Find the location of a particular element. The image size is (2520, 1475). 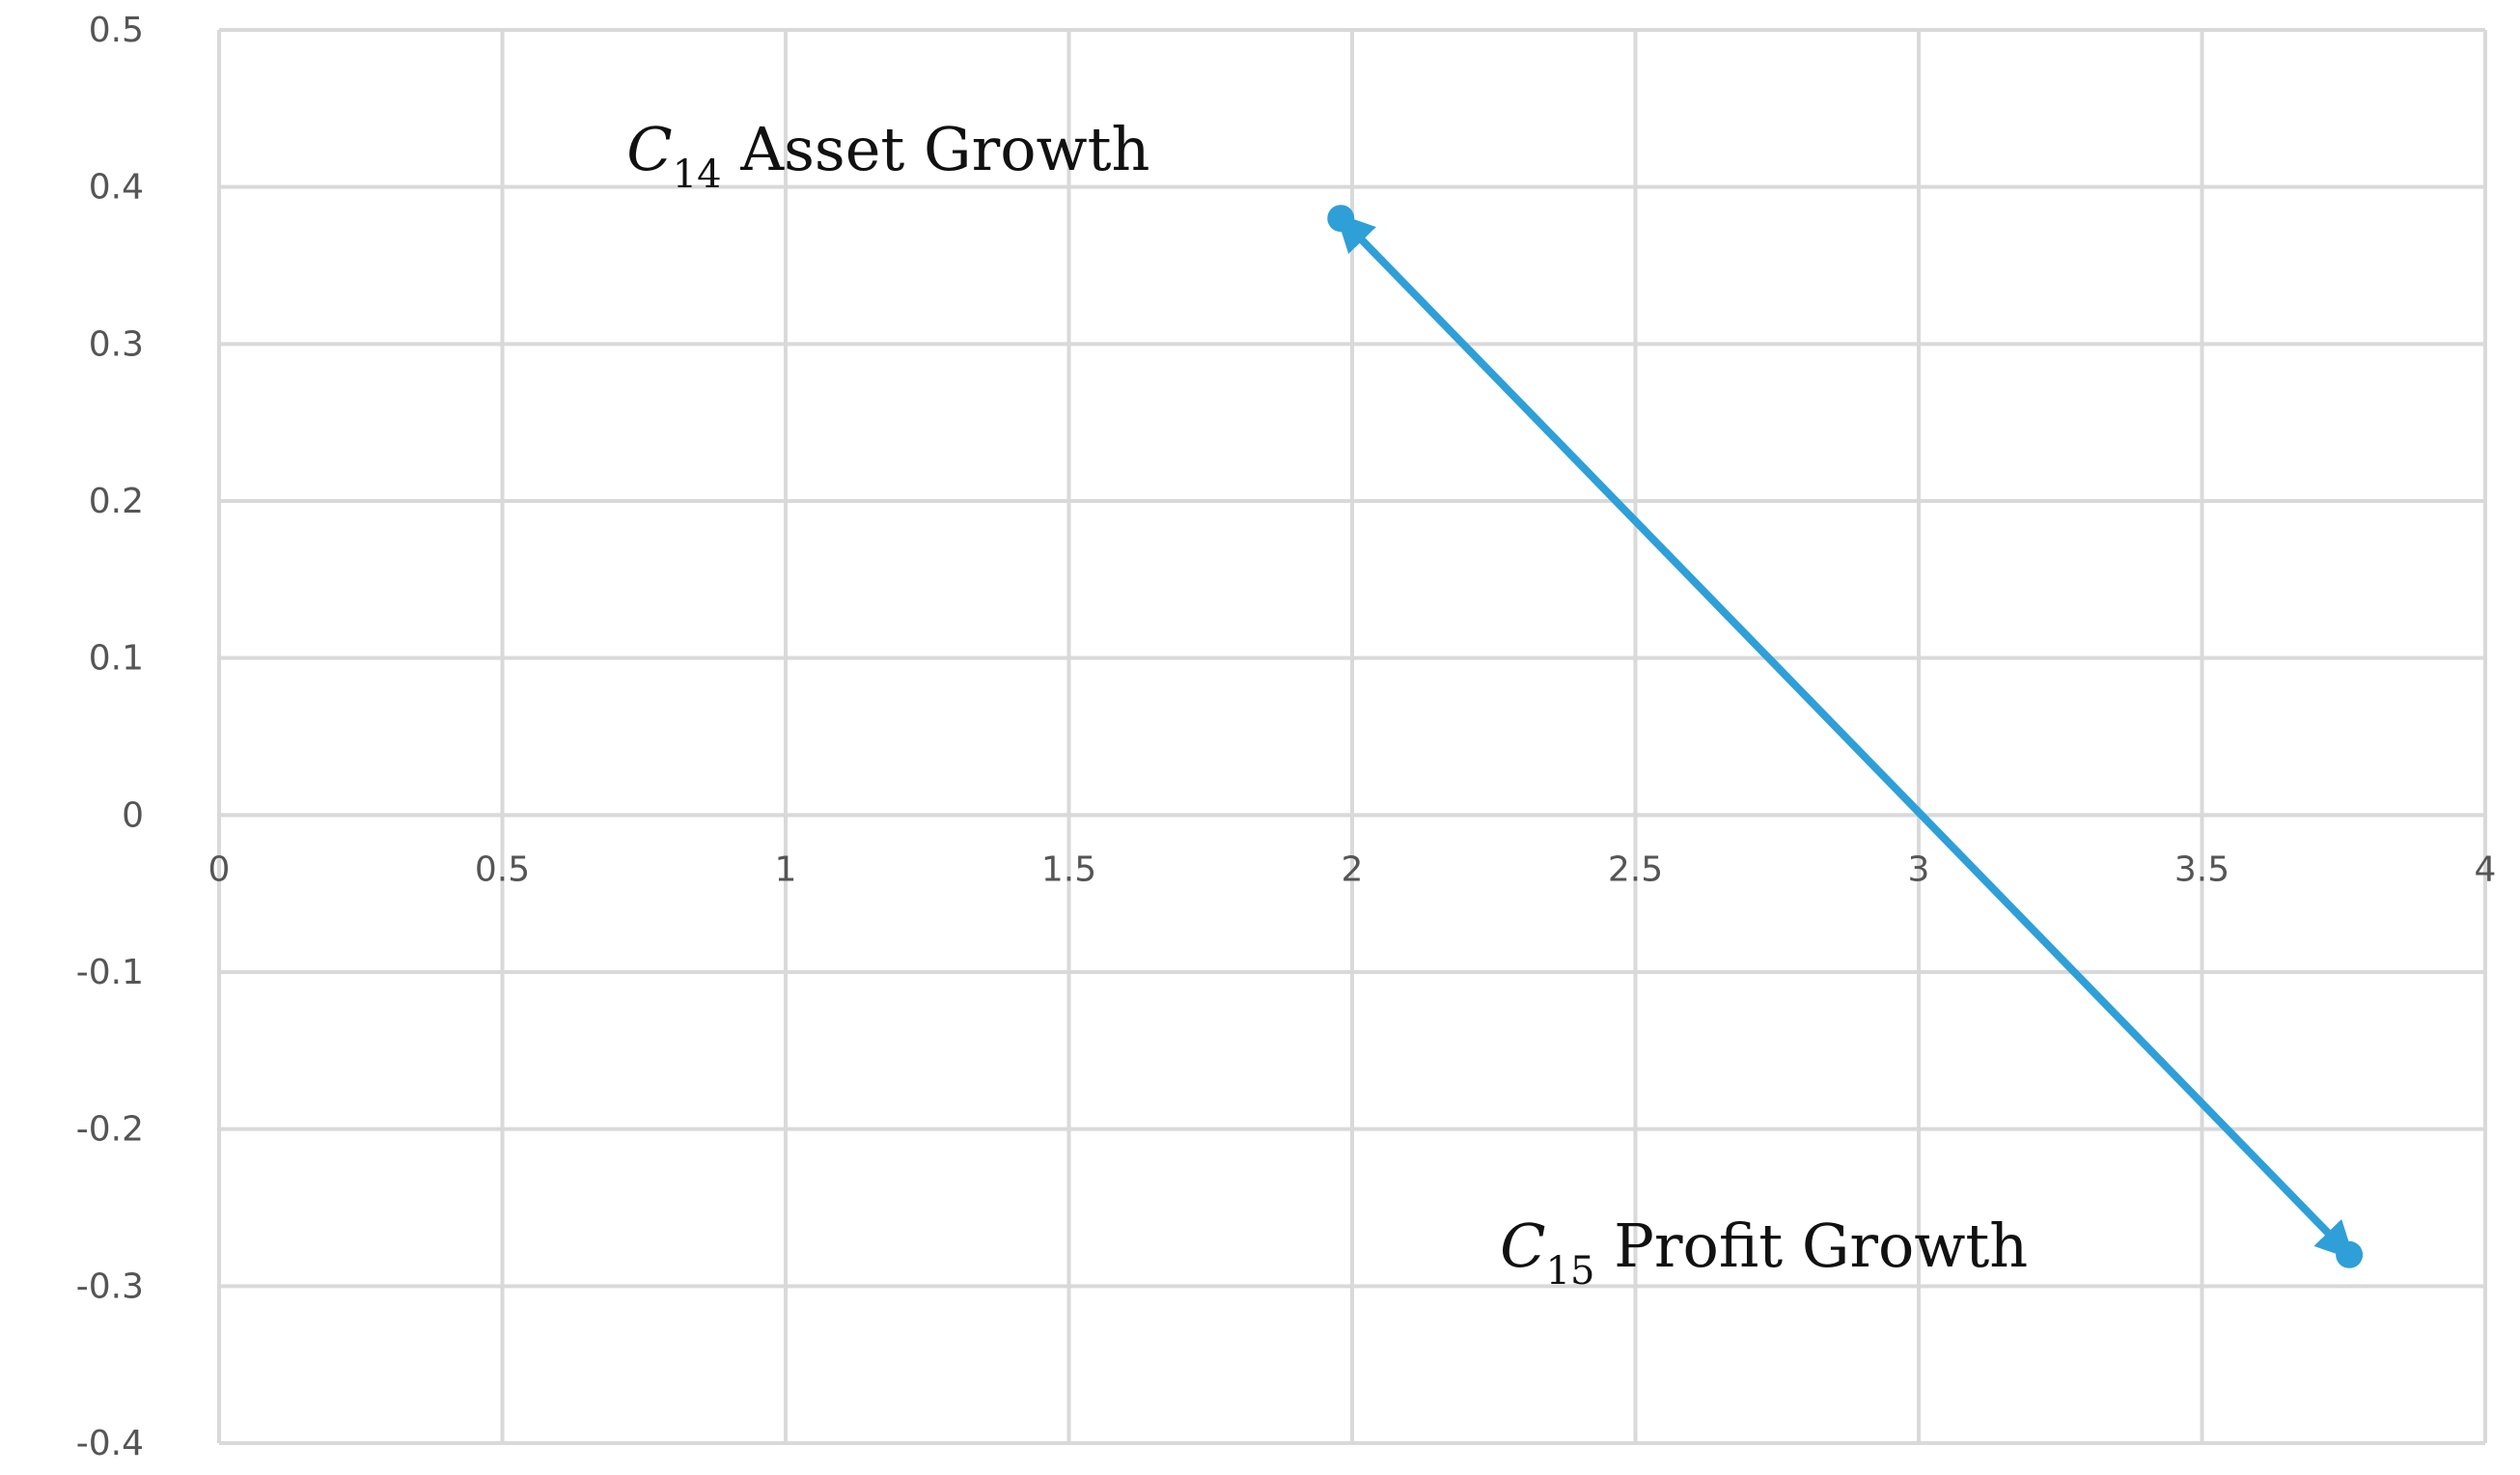

y-tick-label-4: 0.1 is located at coordinates (117, 659).